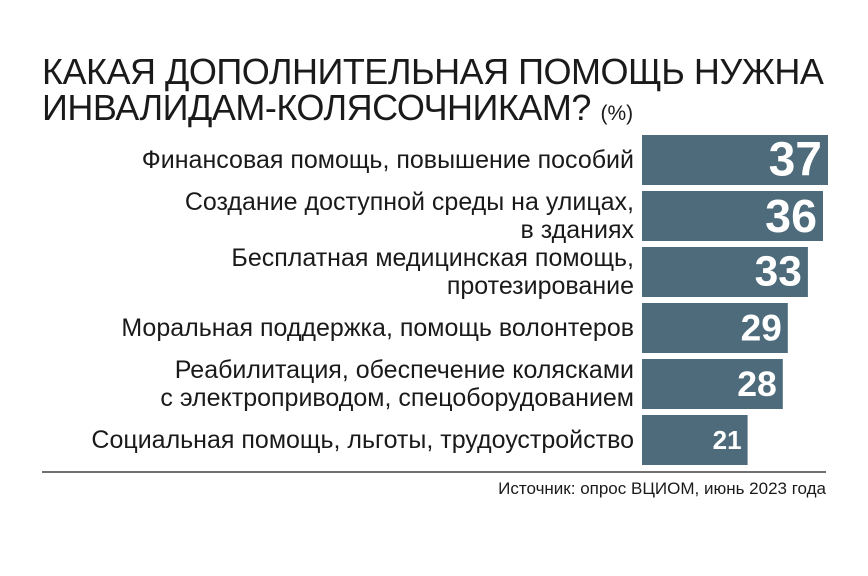  What do you see at coordinates (388, 160) in the screenshot?
I see `category-label-1: Финансовая помощь, повышение пособий` at bounding box center [388, 160].